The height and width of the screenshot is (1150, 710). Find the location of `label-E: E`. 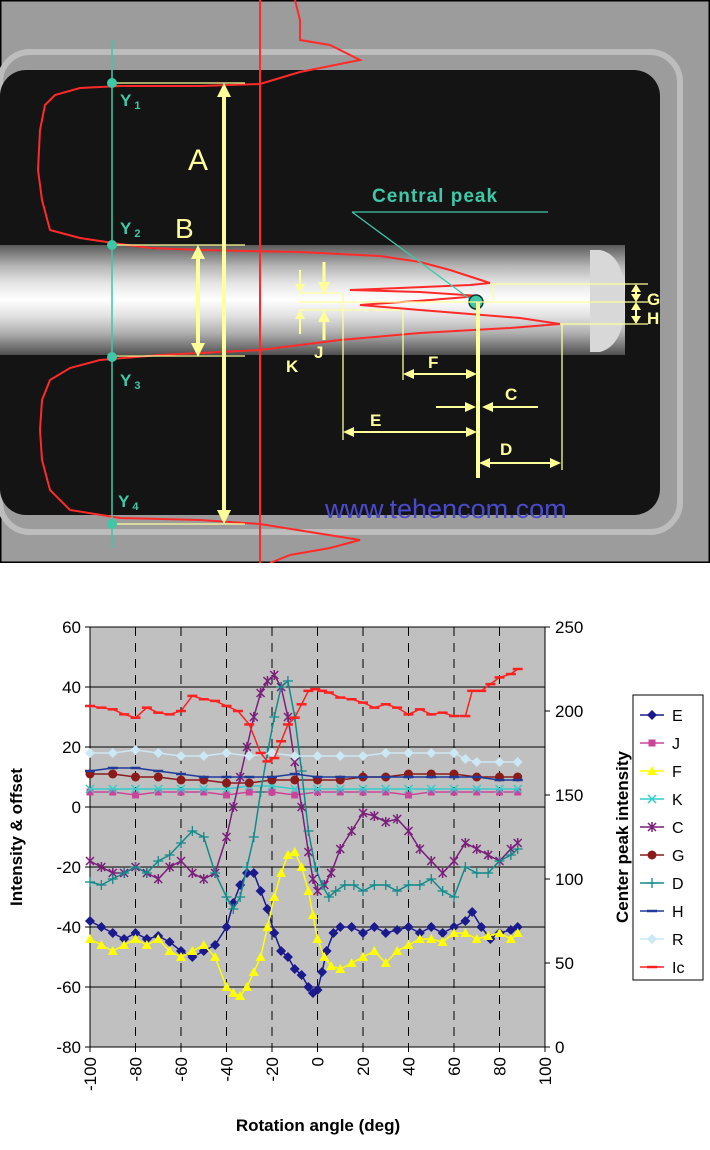

label-E: E is located at coordinates (375, 420).